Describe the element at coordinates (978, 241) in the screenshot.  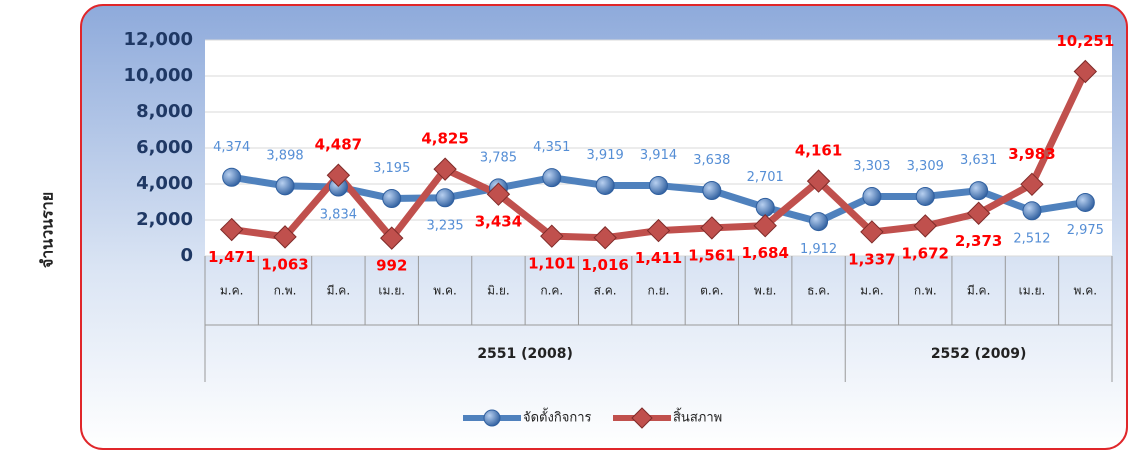
I see `data-label: 2,373` at that location.